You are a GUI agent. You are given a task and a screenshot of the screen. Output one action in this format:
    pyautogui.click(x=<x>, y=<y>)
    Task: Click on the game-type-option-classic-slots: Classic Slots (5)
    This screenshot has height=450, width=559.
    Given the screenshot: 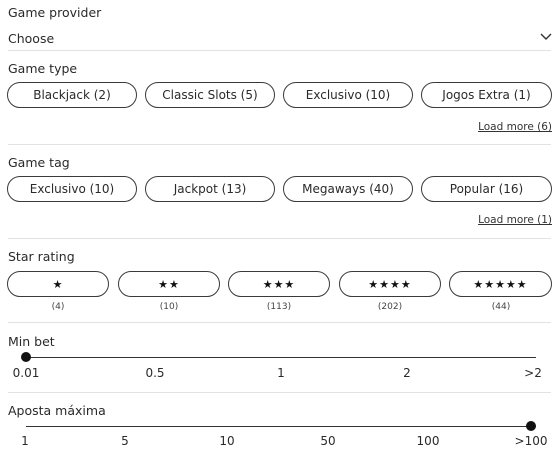 What is the action you would take?
    pyautogui.click(x=210, y=95)
    